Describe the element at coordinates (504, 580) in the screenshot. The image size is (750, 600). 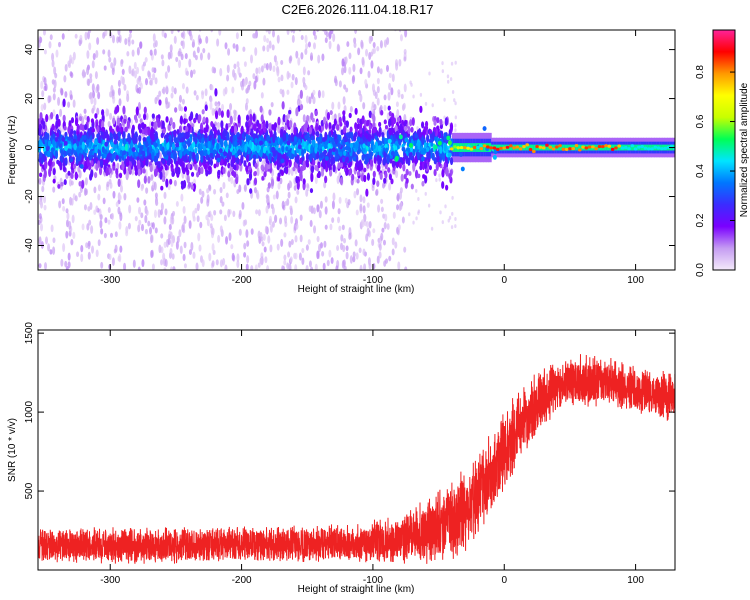
I see `snr-x-tick-label: 0` at that location.